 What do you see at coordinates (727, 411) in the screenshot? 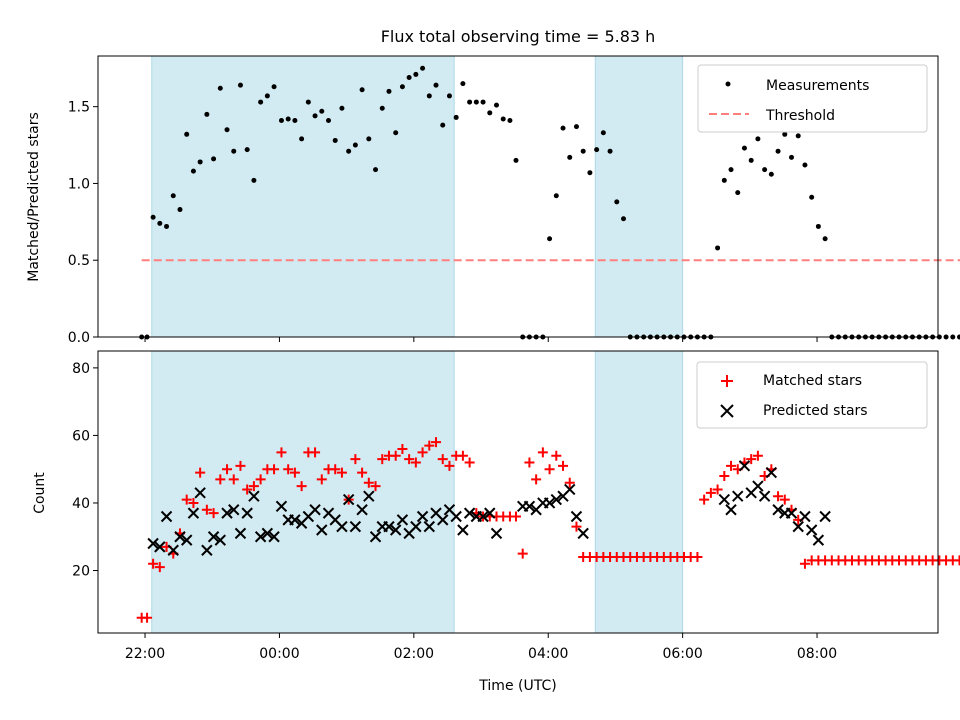
I see `legend-marker-predicted` at bounding box center [727, 411].